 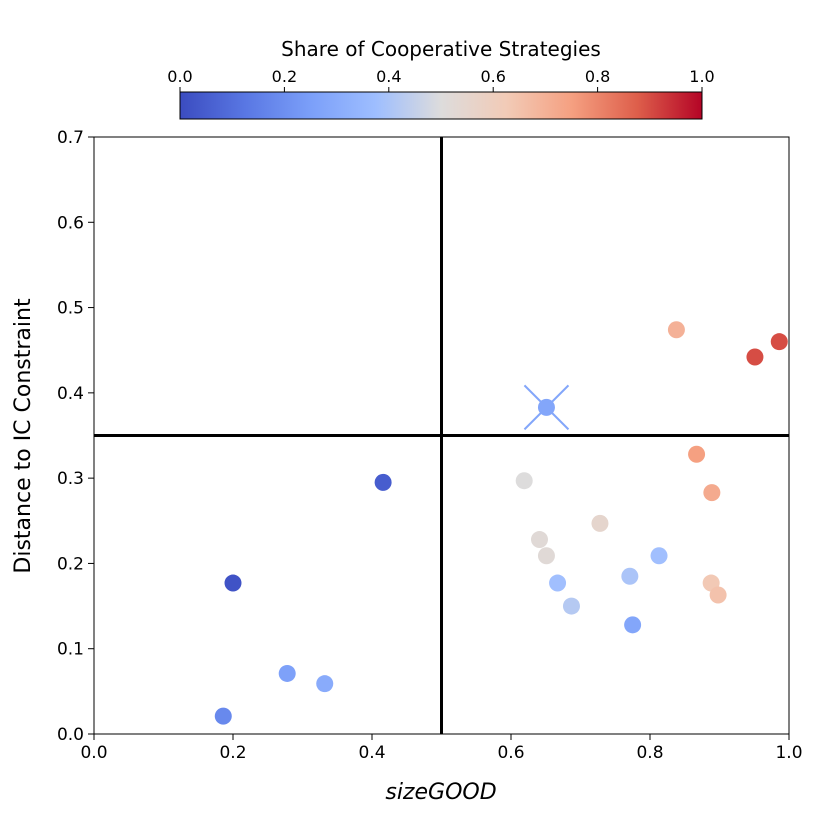 I want to click on colorbar, so click(x=441, y=105).